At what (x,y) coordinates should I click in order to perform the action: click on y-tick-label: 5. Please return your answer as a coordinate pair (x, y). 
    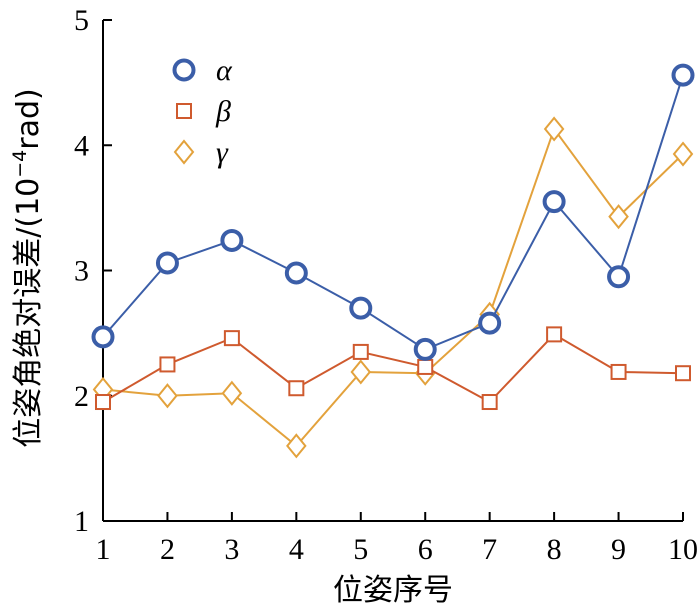
    Looking at the image, I should click on (81, 20).